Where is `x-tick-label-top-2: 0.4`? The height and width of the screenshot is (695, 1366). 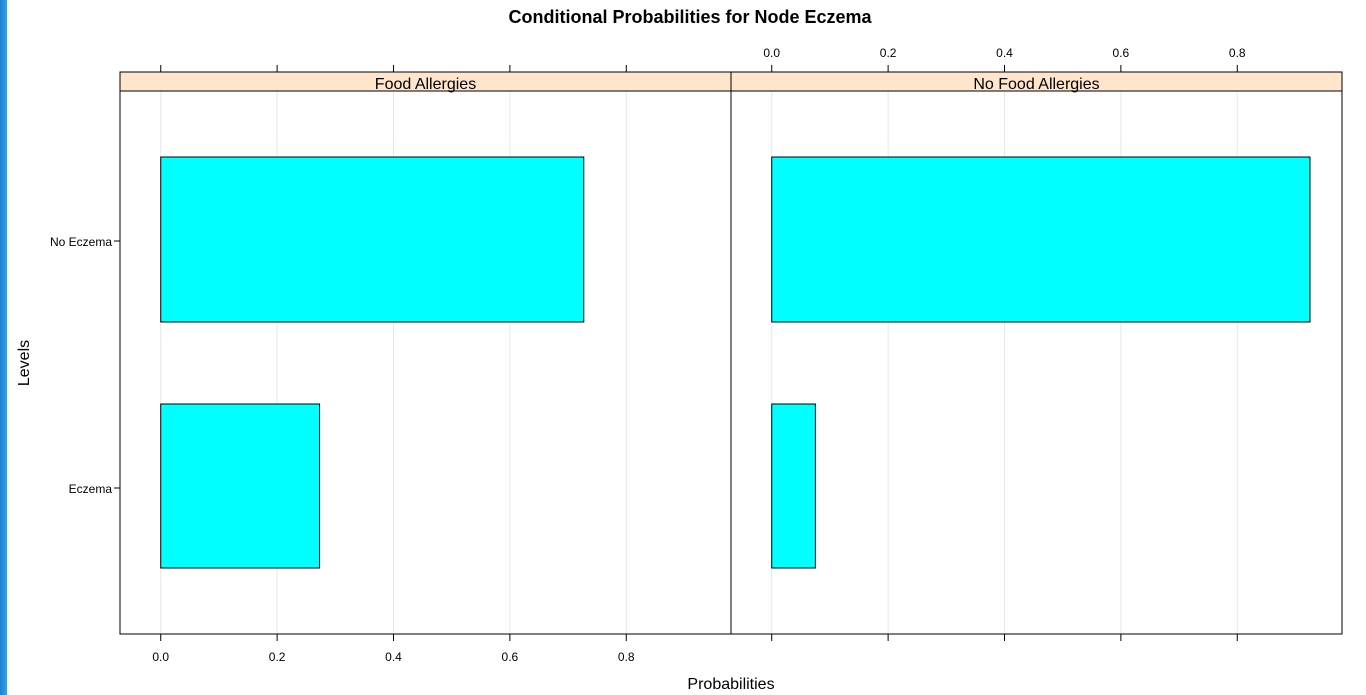
x-tick-label-top-2: 0.4 is located at coordinates (1004, 53).